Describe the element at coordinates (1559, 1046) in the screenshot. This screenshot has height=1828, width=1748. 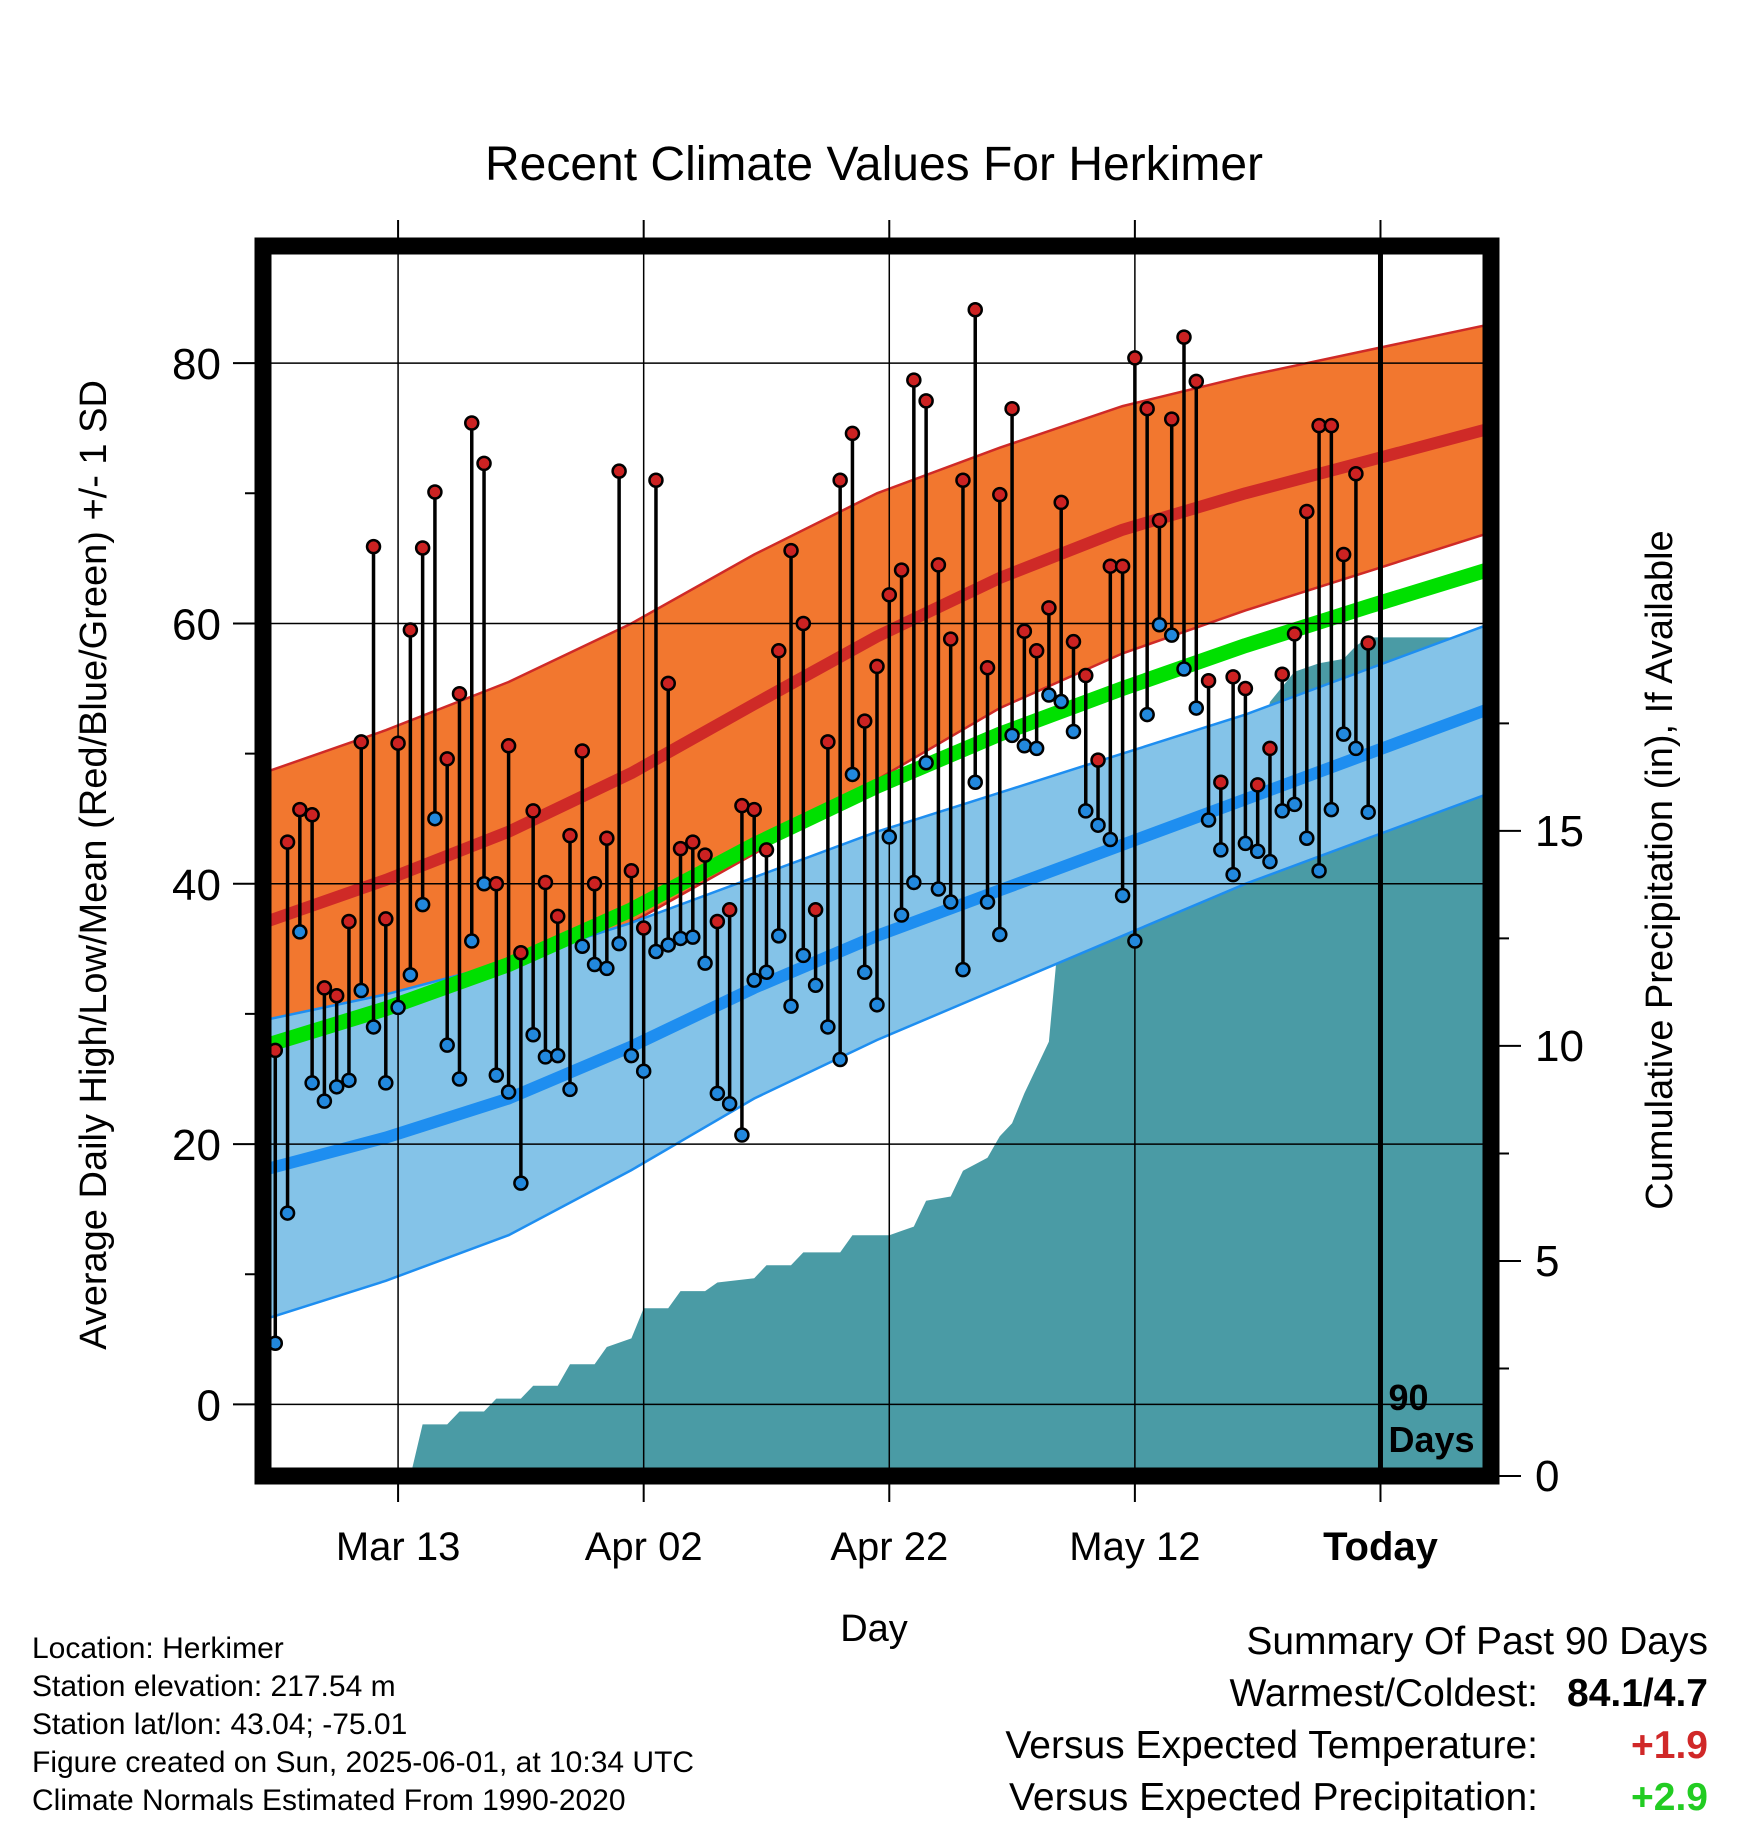
I see `y-right-tick-label: 10` at that location.